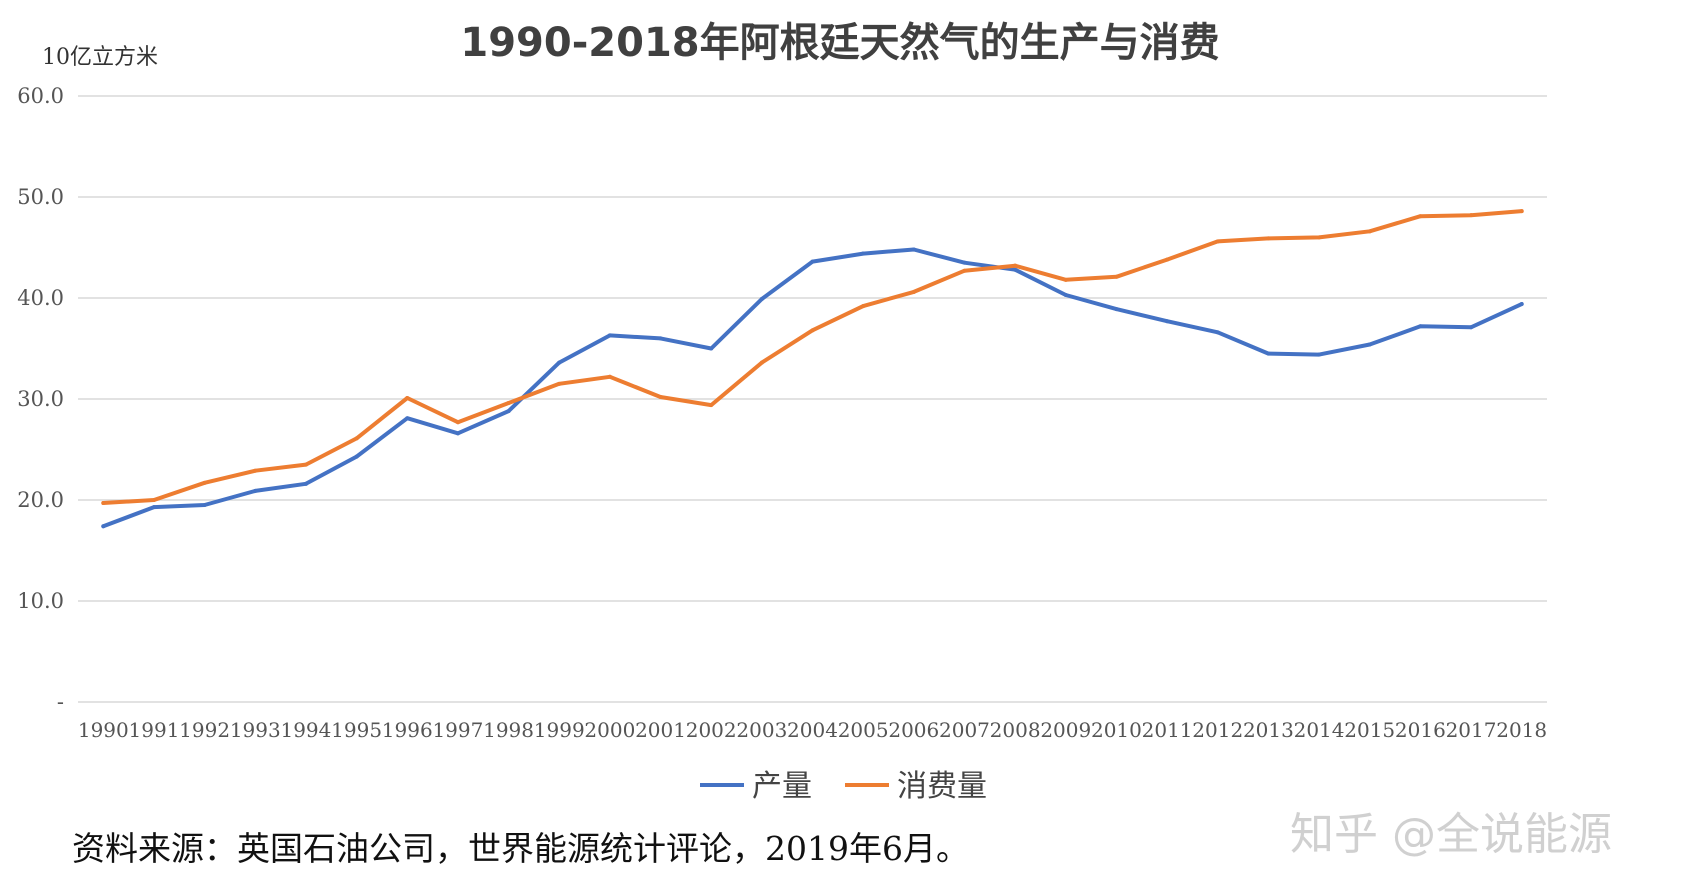  I want to click on x-tick-label: 1994, so click(305, 730).